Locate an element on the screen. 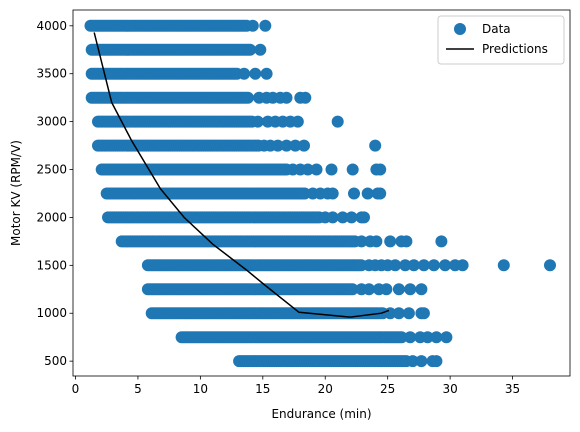 The width and height of the screenshot is (580, 432). legend-box is located at coordinates (501, 40).